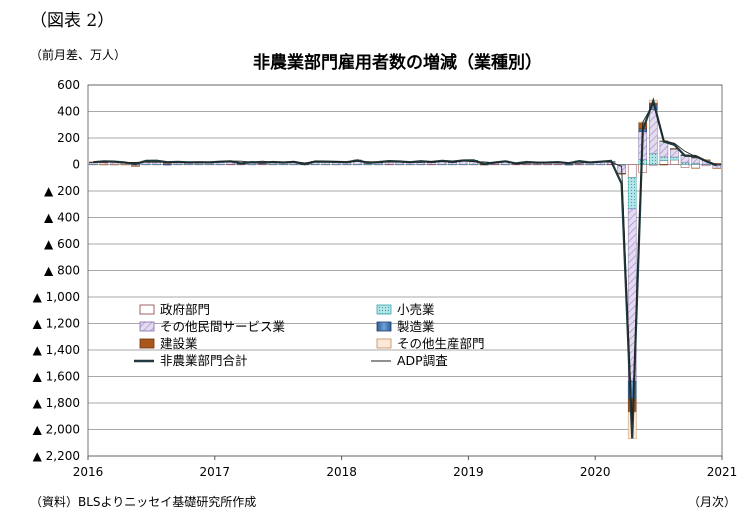  I want to click on y-tick-label: 600, so click(68, 85).